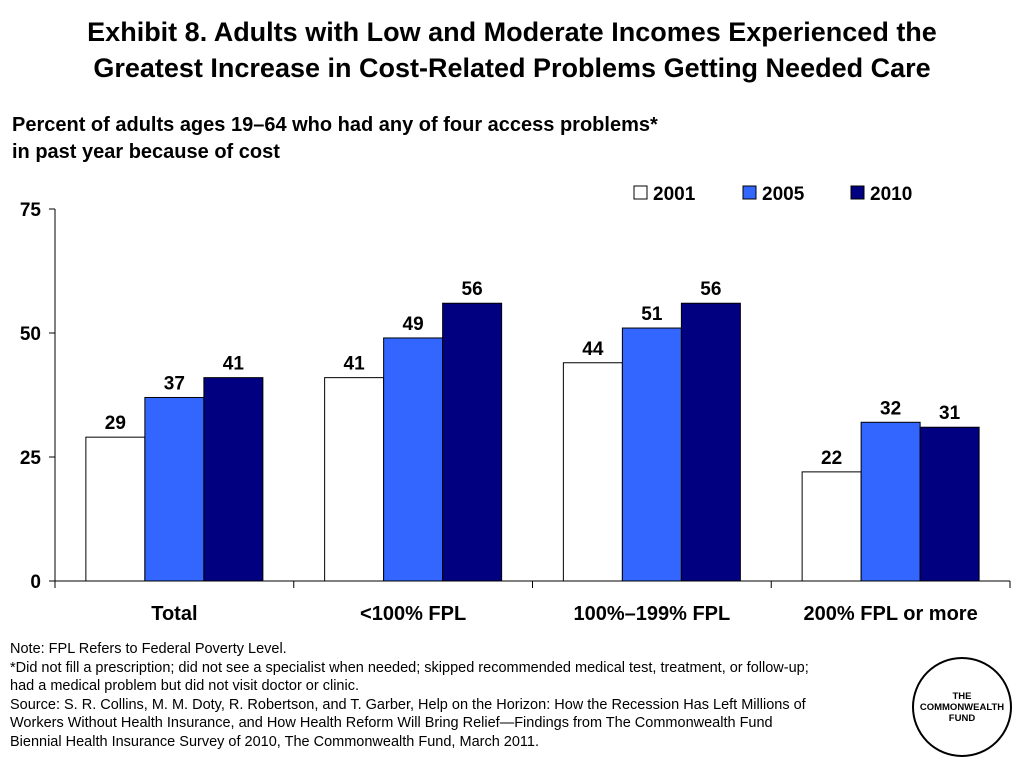 Image resolution: width=1024 pixels, height=768 pixels. Describe the element at coordinates (962, 707) in the screenshot. I see `commonwealth-fund-logo: THE COMMONWEALTH FUND` at that location.